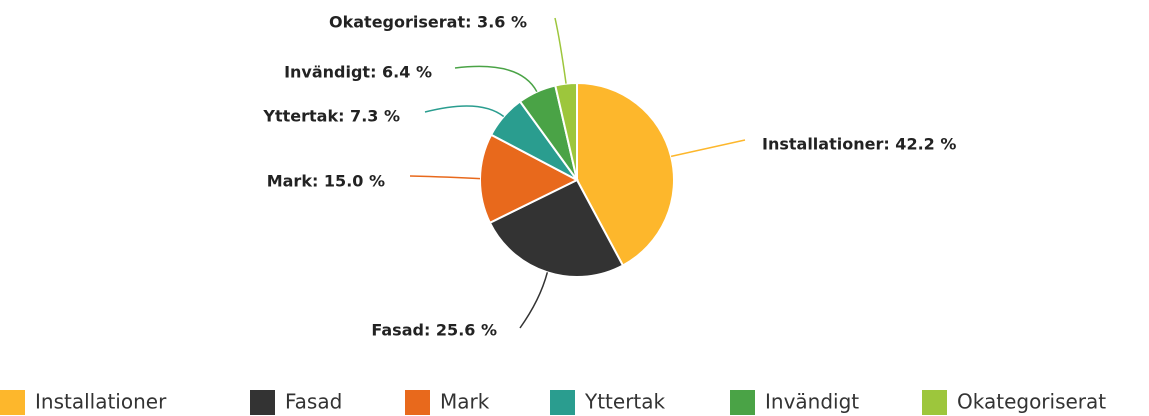 The height and width of the screenshot is (416, 1149). I want to click on legend-label: Yttertak, so click(625, 402).